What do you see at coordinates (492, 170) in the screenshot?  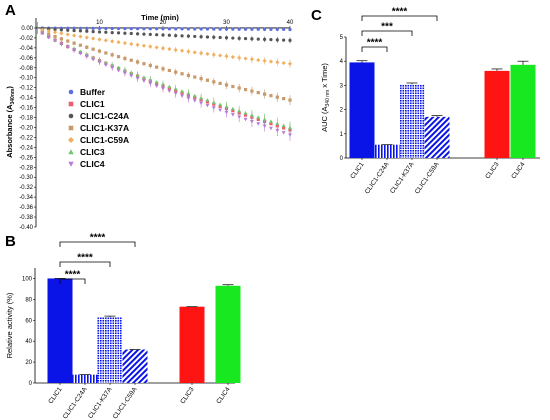 I see `panel-c-category-label: CLIC3` at bounding box center [492, 170].